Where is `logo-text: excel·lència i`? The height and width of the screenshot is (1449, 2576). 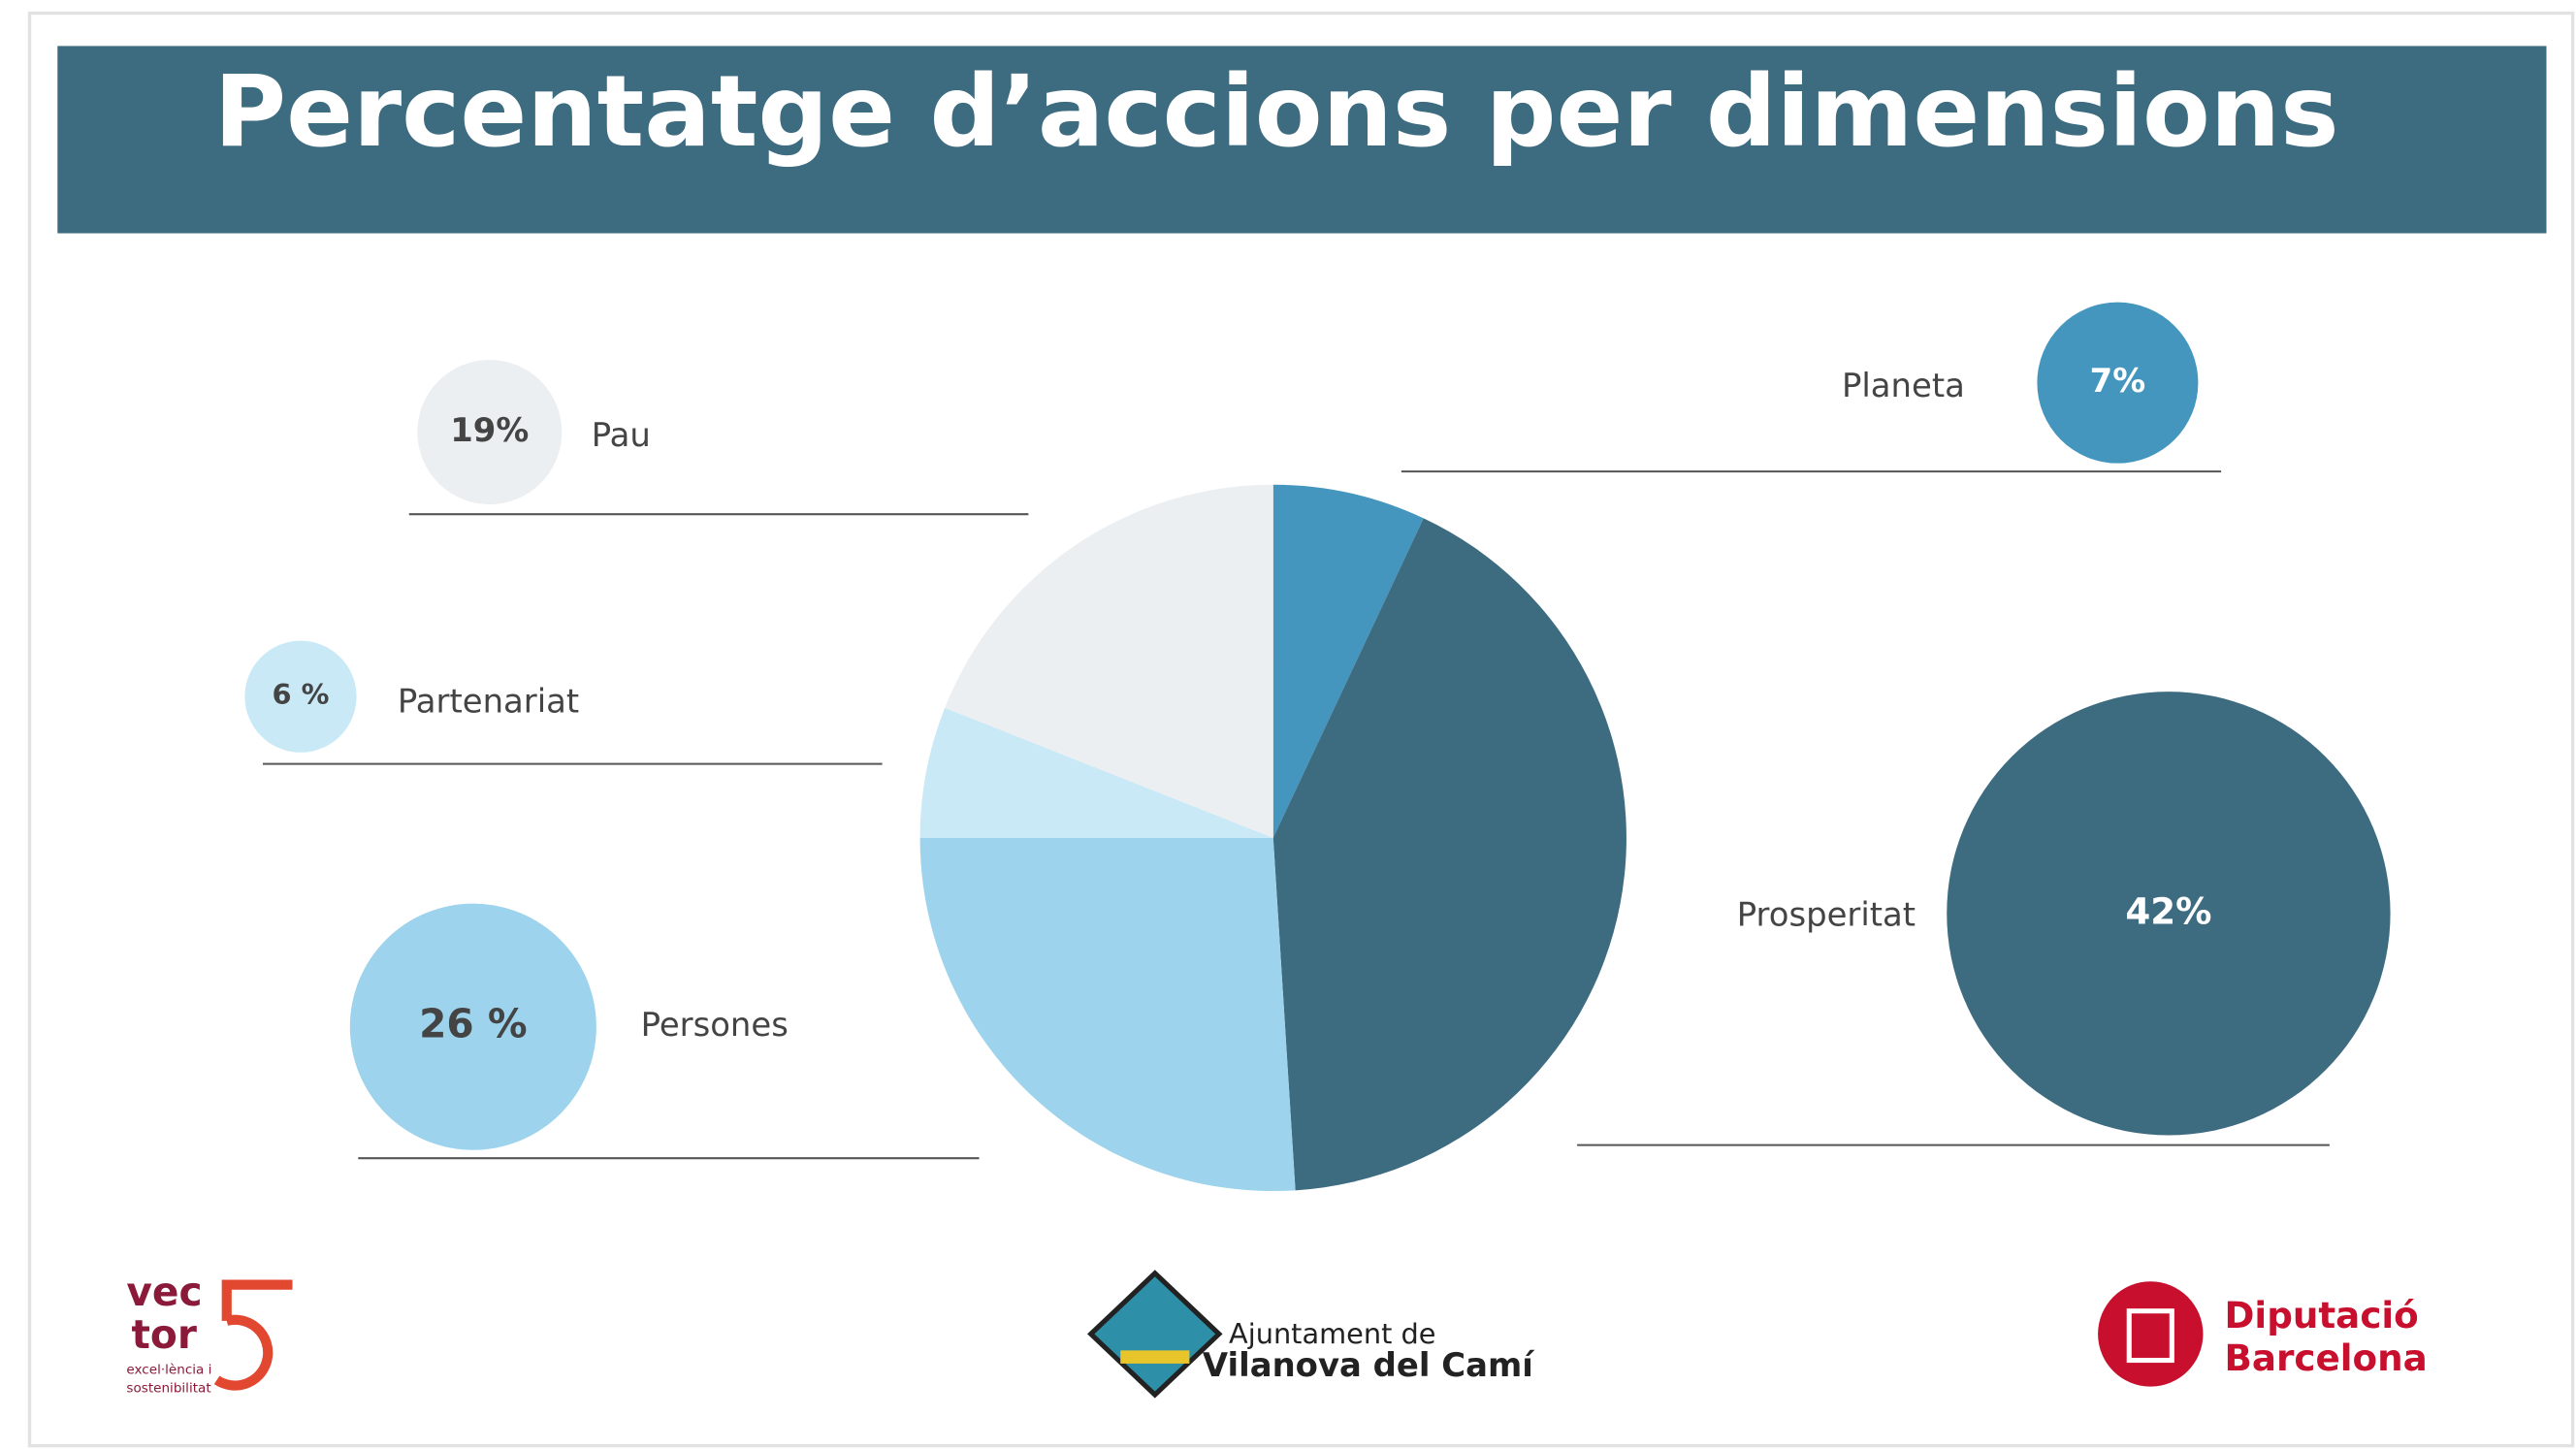
logo-text: excel·lència i is located at coordinates (168, 1370).